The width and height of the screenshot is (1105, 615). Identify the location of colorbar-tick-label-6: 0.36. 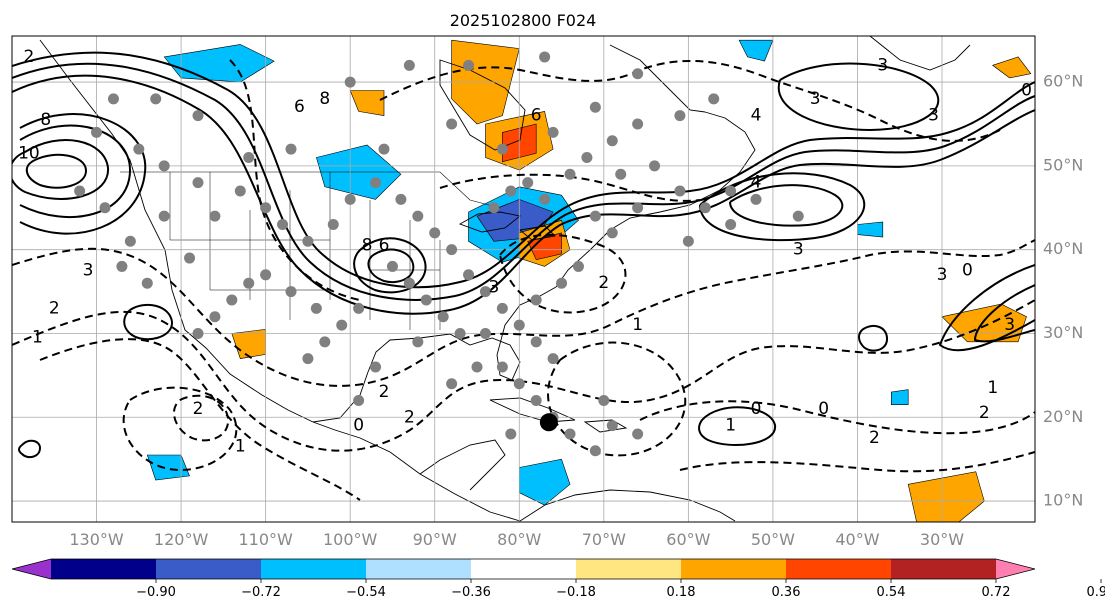
(786, 592).